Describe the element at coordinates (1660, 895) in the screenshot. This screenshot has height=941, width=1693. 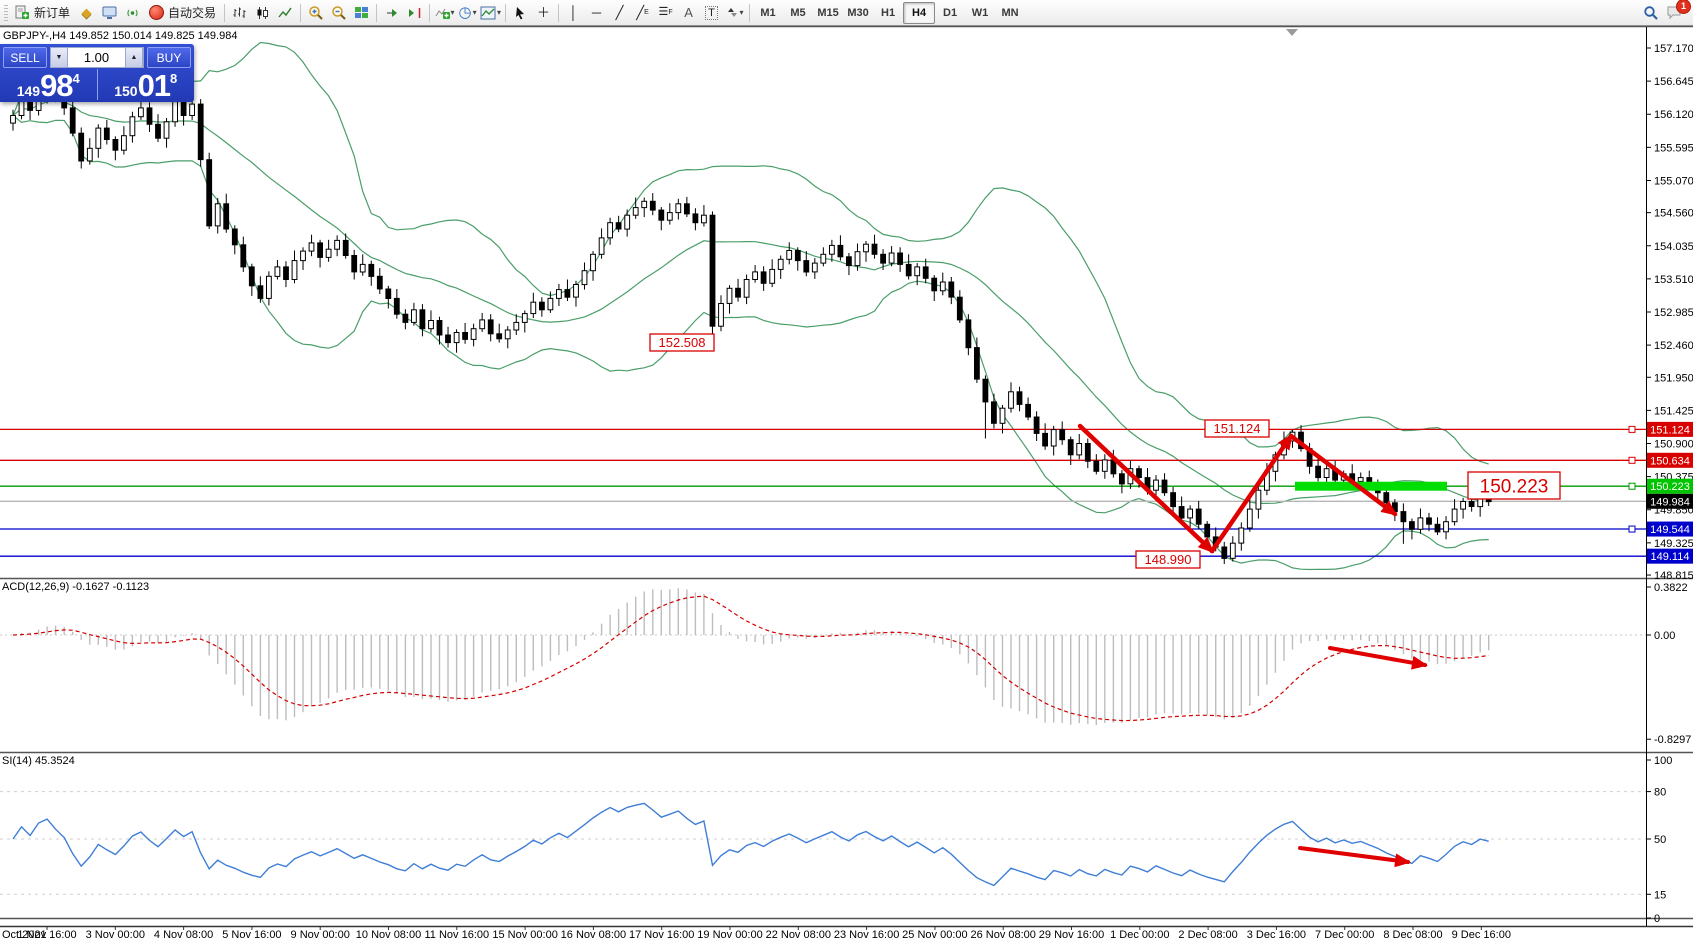
I see `svg-text: 15` at that location.